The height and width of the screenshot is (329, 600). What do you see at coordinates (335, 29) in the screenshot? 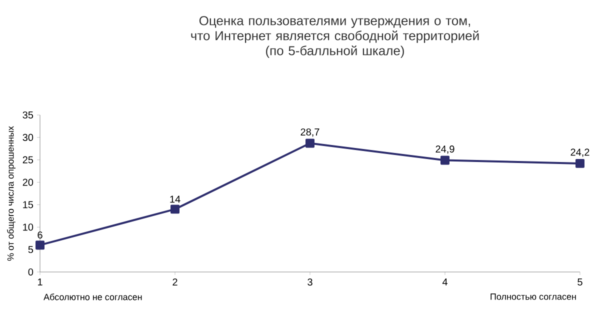
I see `chart-title: Оценка пользователями утверждения о том, что Интернет является свободной территорией` at bounding box center [335, 29].